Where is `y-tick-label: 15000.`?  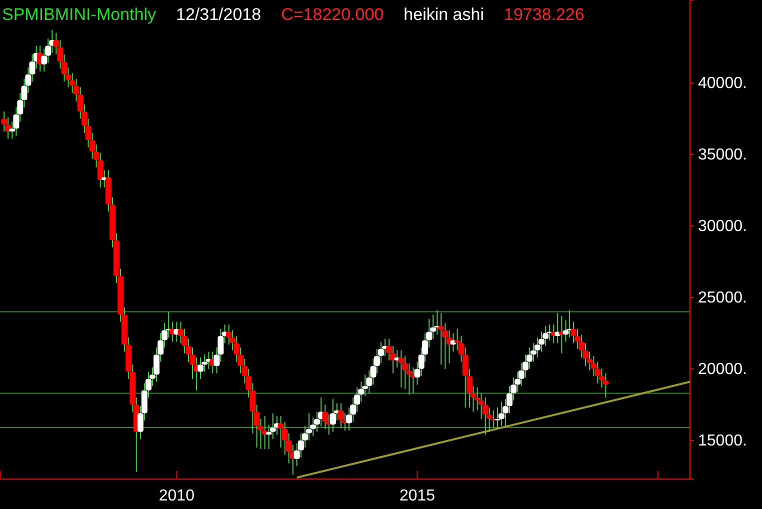
y-tick-label: 15000. is located at coordinates (722, 441).